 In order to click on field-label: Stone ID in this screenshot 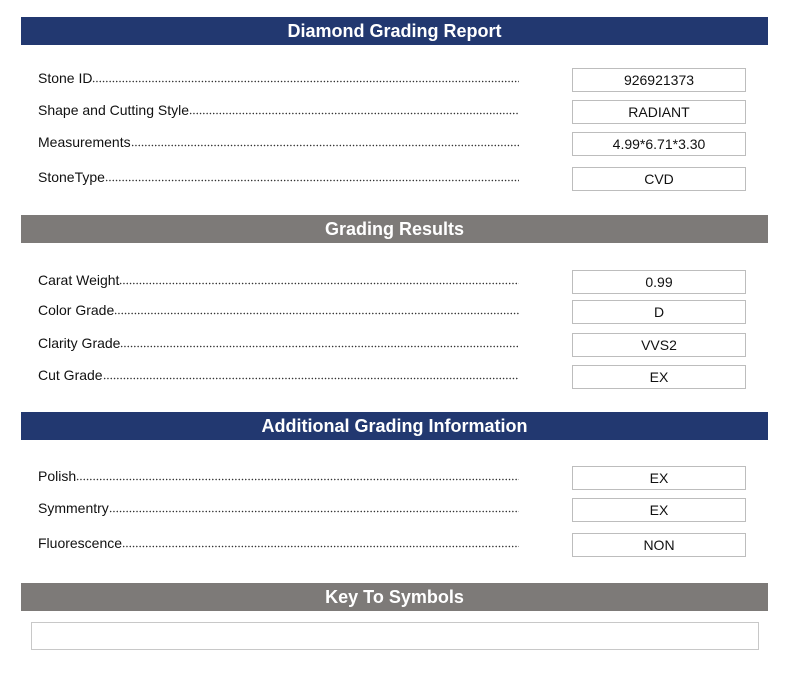, I will do `click(278, 78)`.